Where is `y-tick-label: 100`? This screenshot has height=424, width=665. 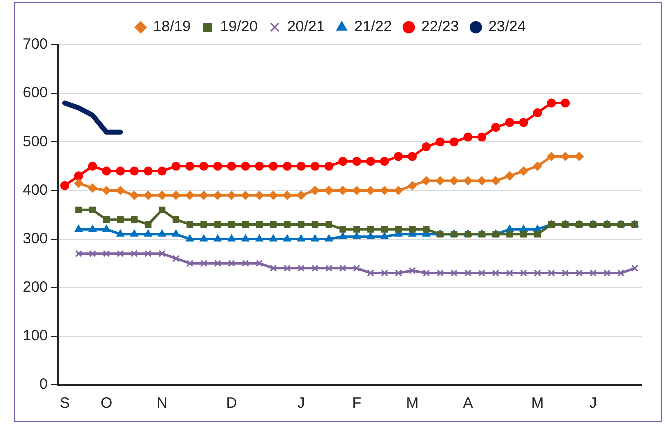 y-tick-label: 100 is located at coordinates (35, 336).